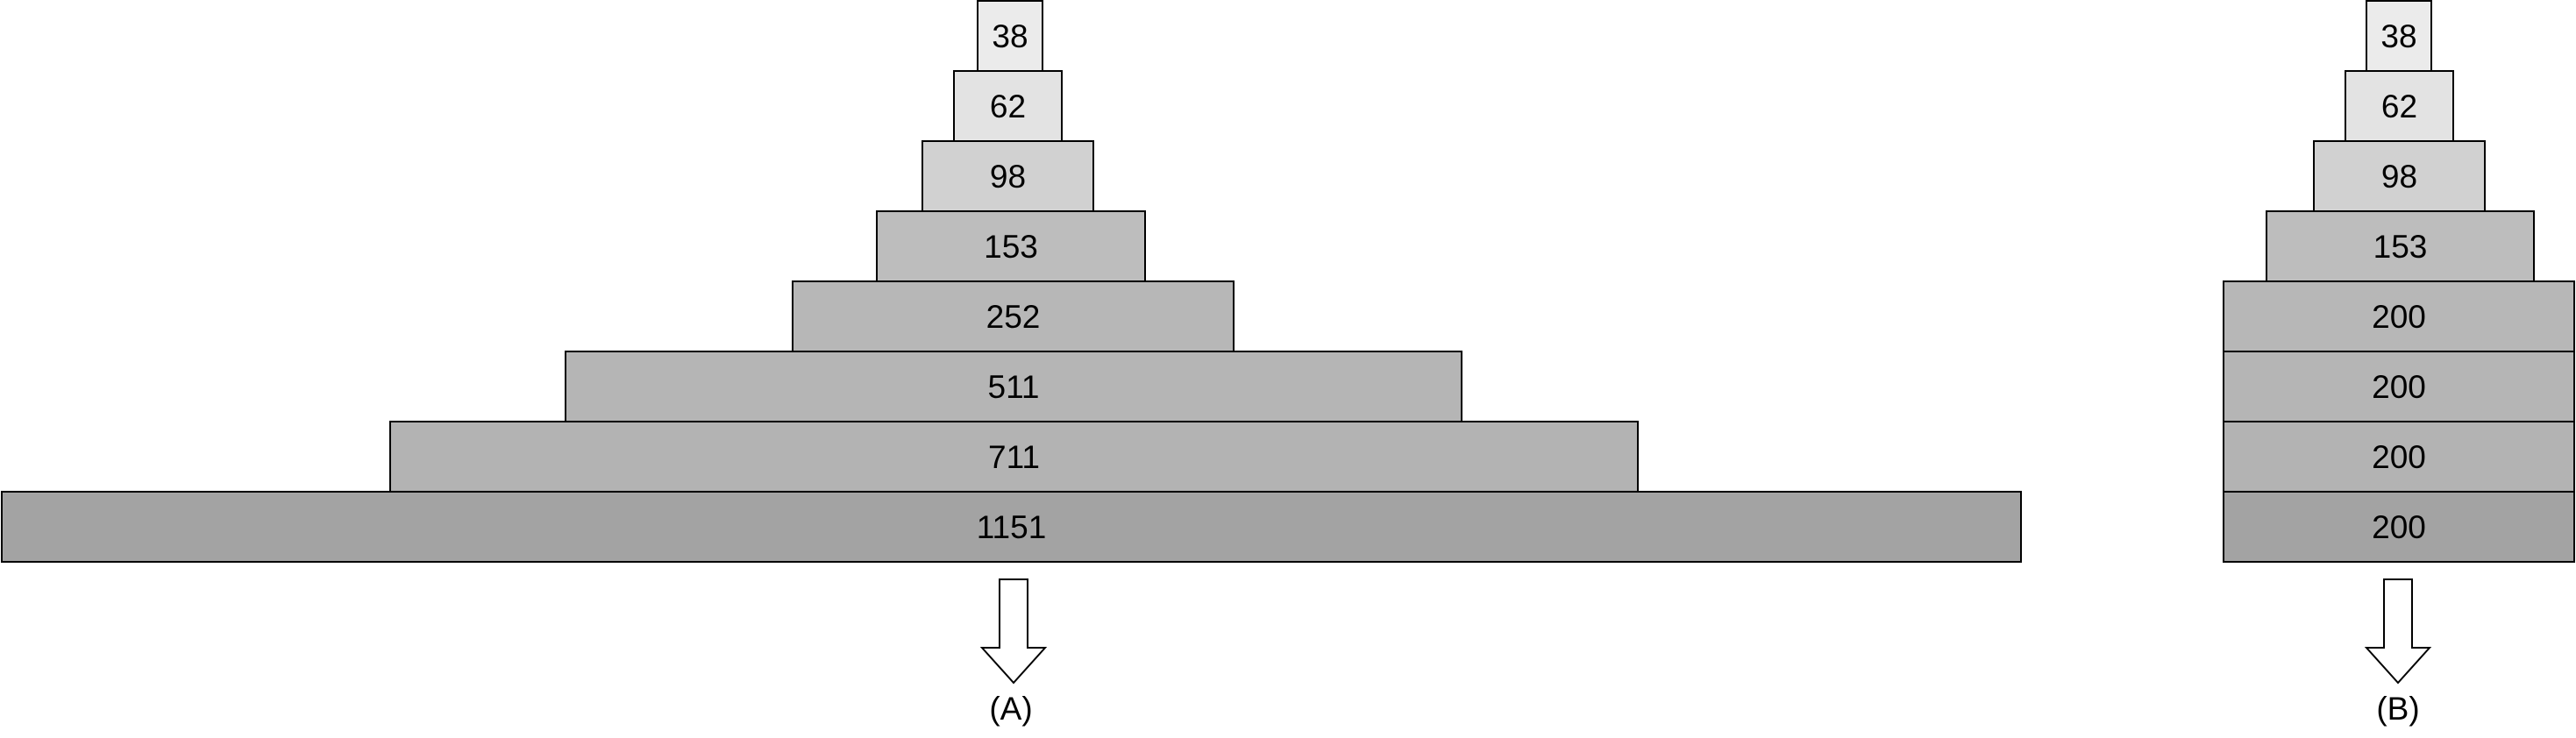 This screenshot has width=2576, height=738. I want to click on caption-a: (A), so click(1011, 709).